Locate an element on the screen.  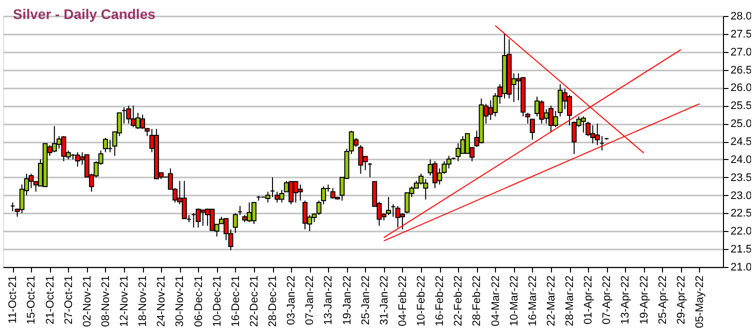
x-tick-label: 05-May-22 is located at coordinates (700, 302).